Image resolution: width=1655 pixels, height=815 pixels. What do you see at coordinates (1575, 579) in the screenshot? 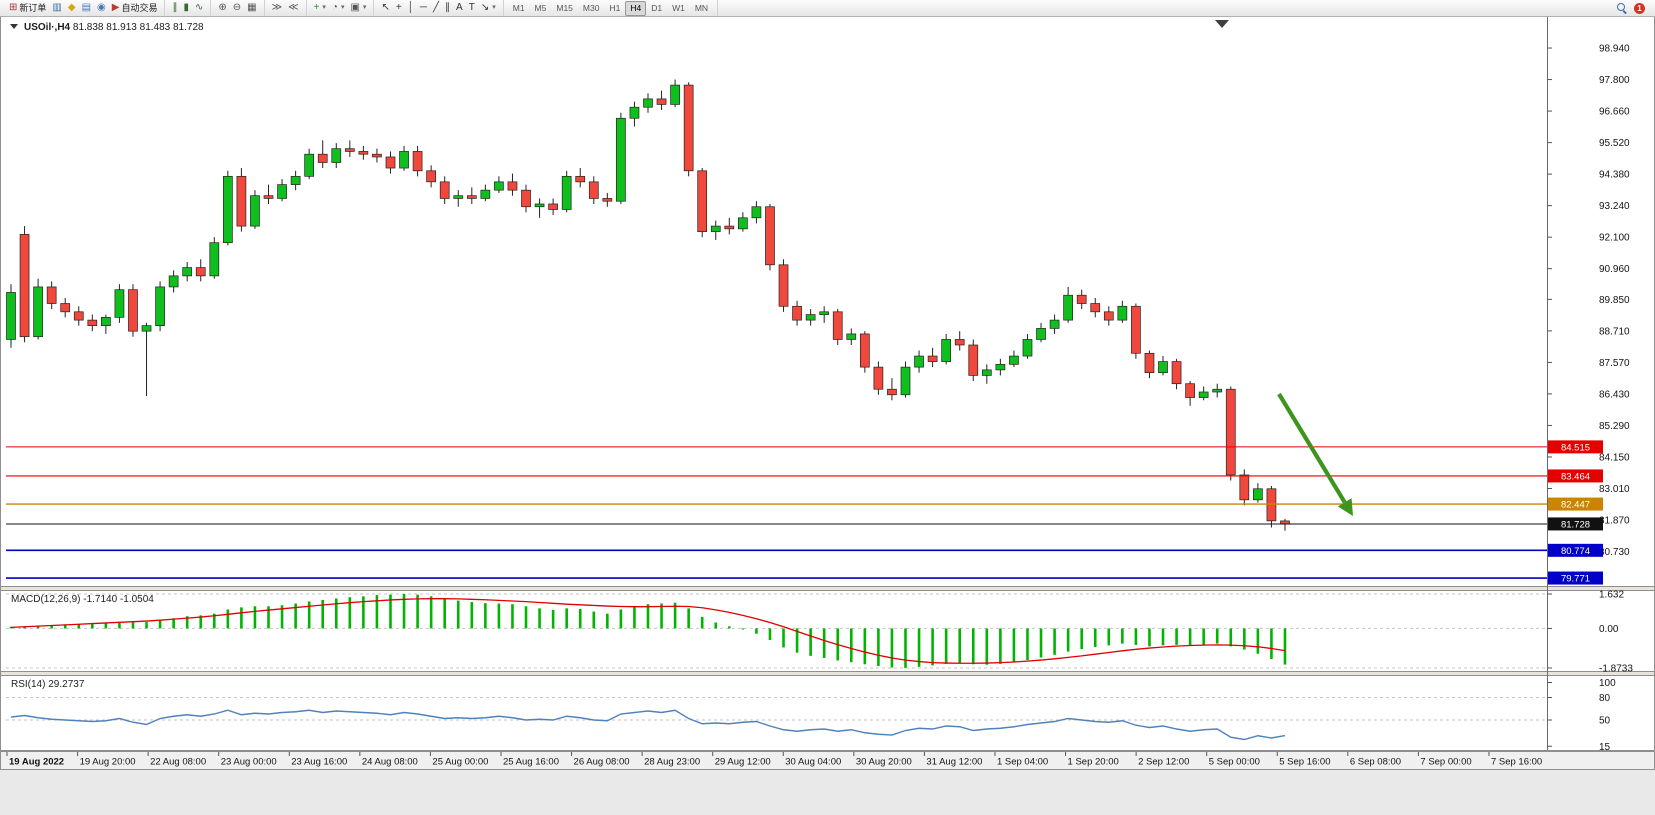
I see `svg-text: 79.771` at bounding box center [1575, 579].